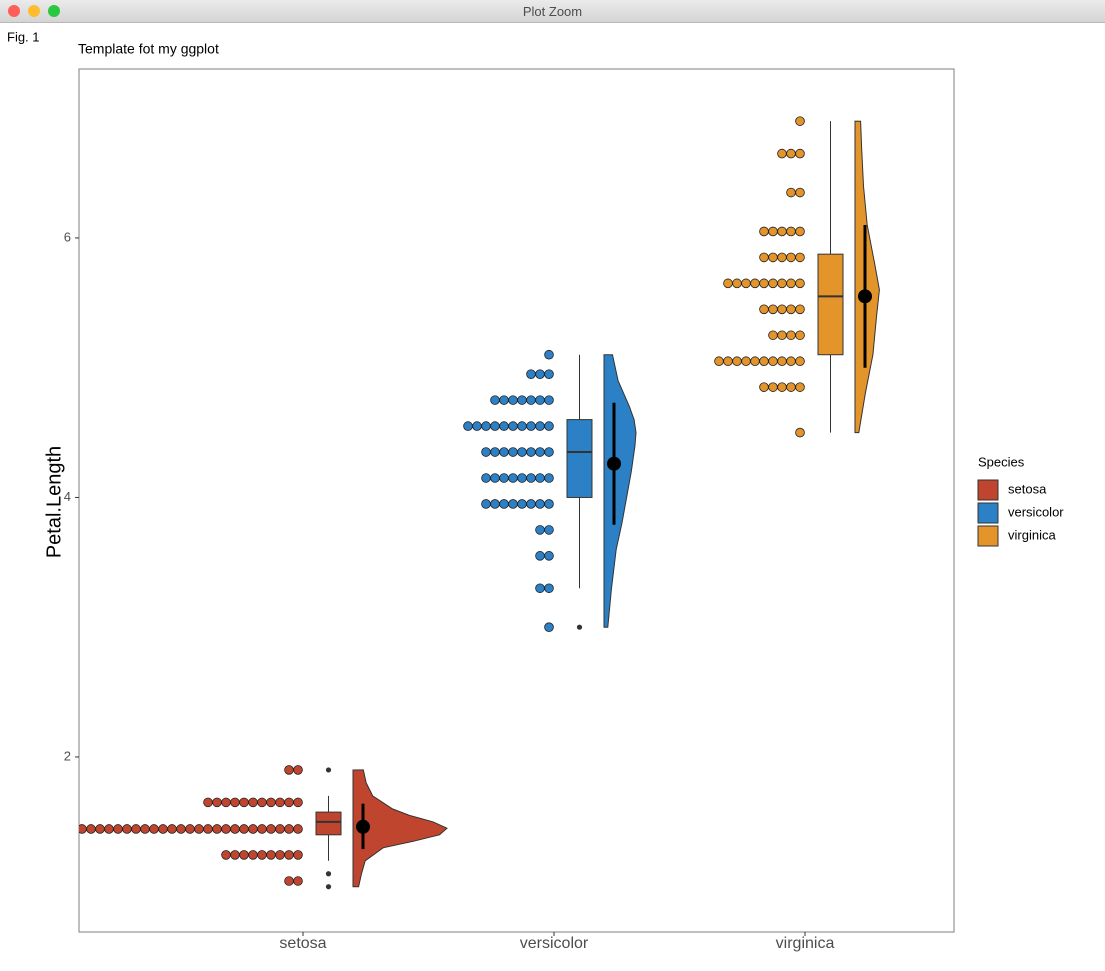  Describe the element at coordinates (1001, 461) in the screenshot. I see `legend-title: Species` at that location.